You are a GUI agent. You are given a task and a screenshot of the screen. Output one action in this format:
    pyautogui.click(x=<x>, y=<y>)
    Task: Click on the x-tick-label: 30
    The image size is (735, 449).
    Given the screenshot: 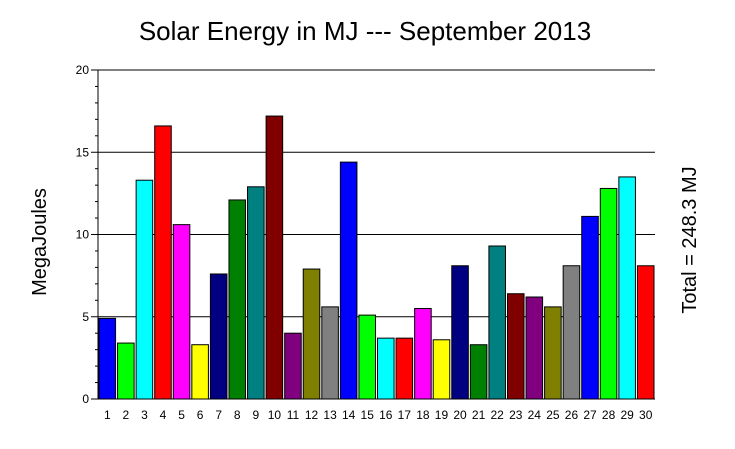 What is the action you would take?
    pyautogui.click(x=646, y=415)
    